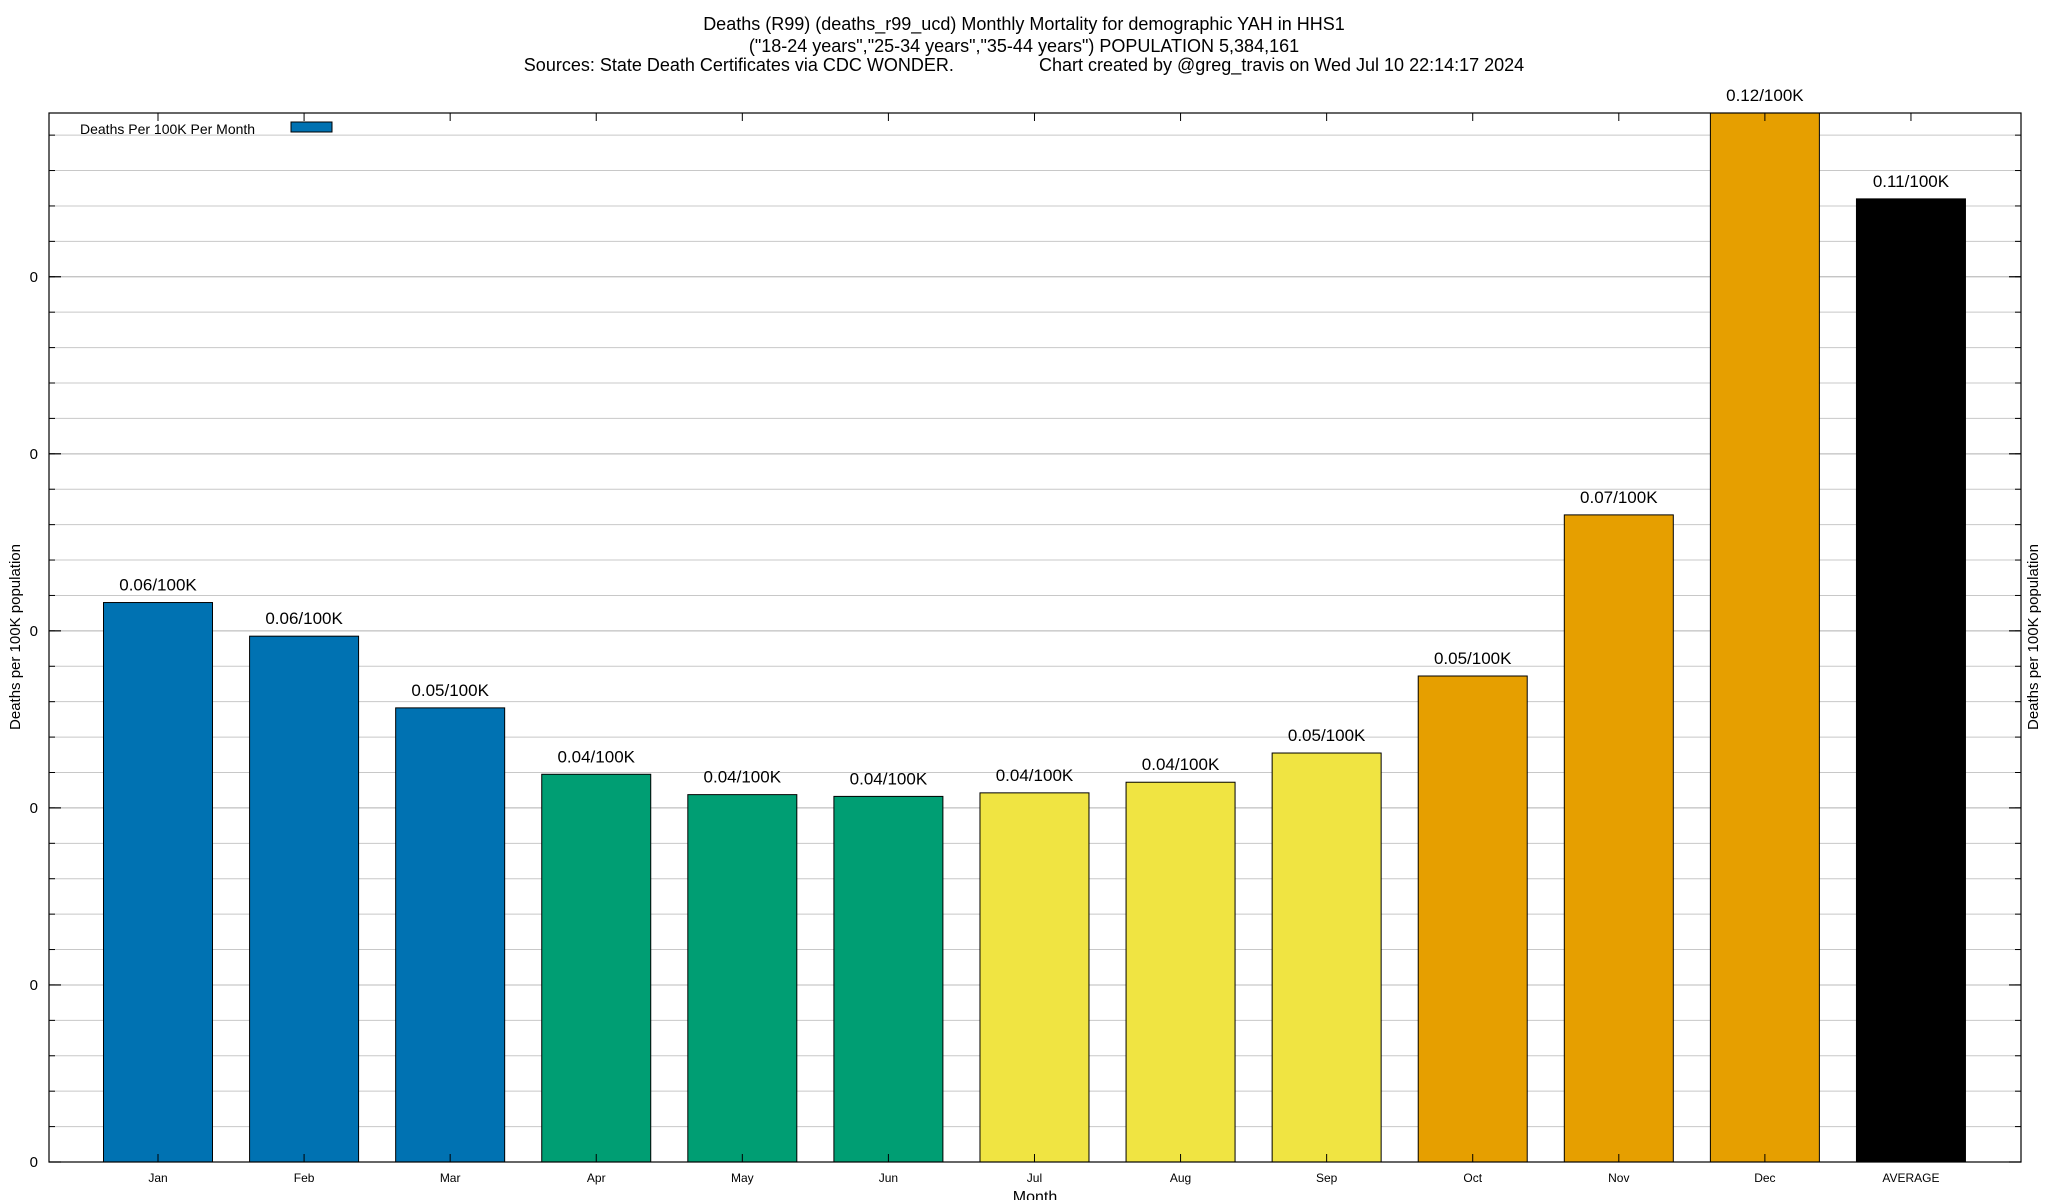  I want to click on x-tick-label: Feb, so click(304, 1178).